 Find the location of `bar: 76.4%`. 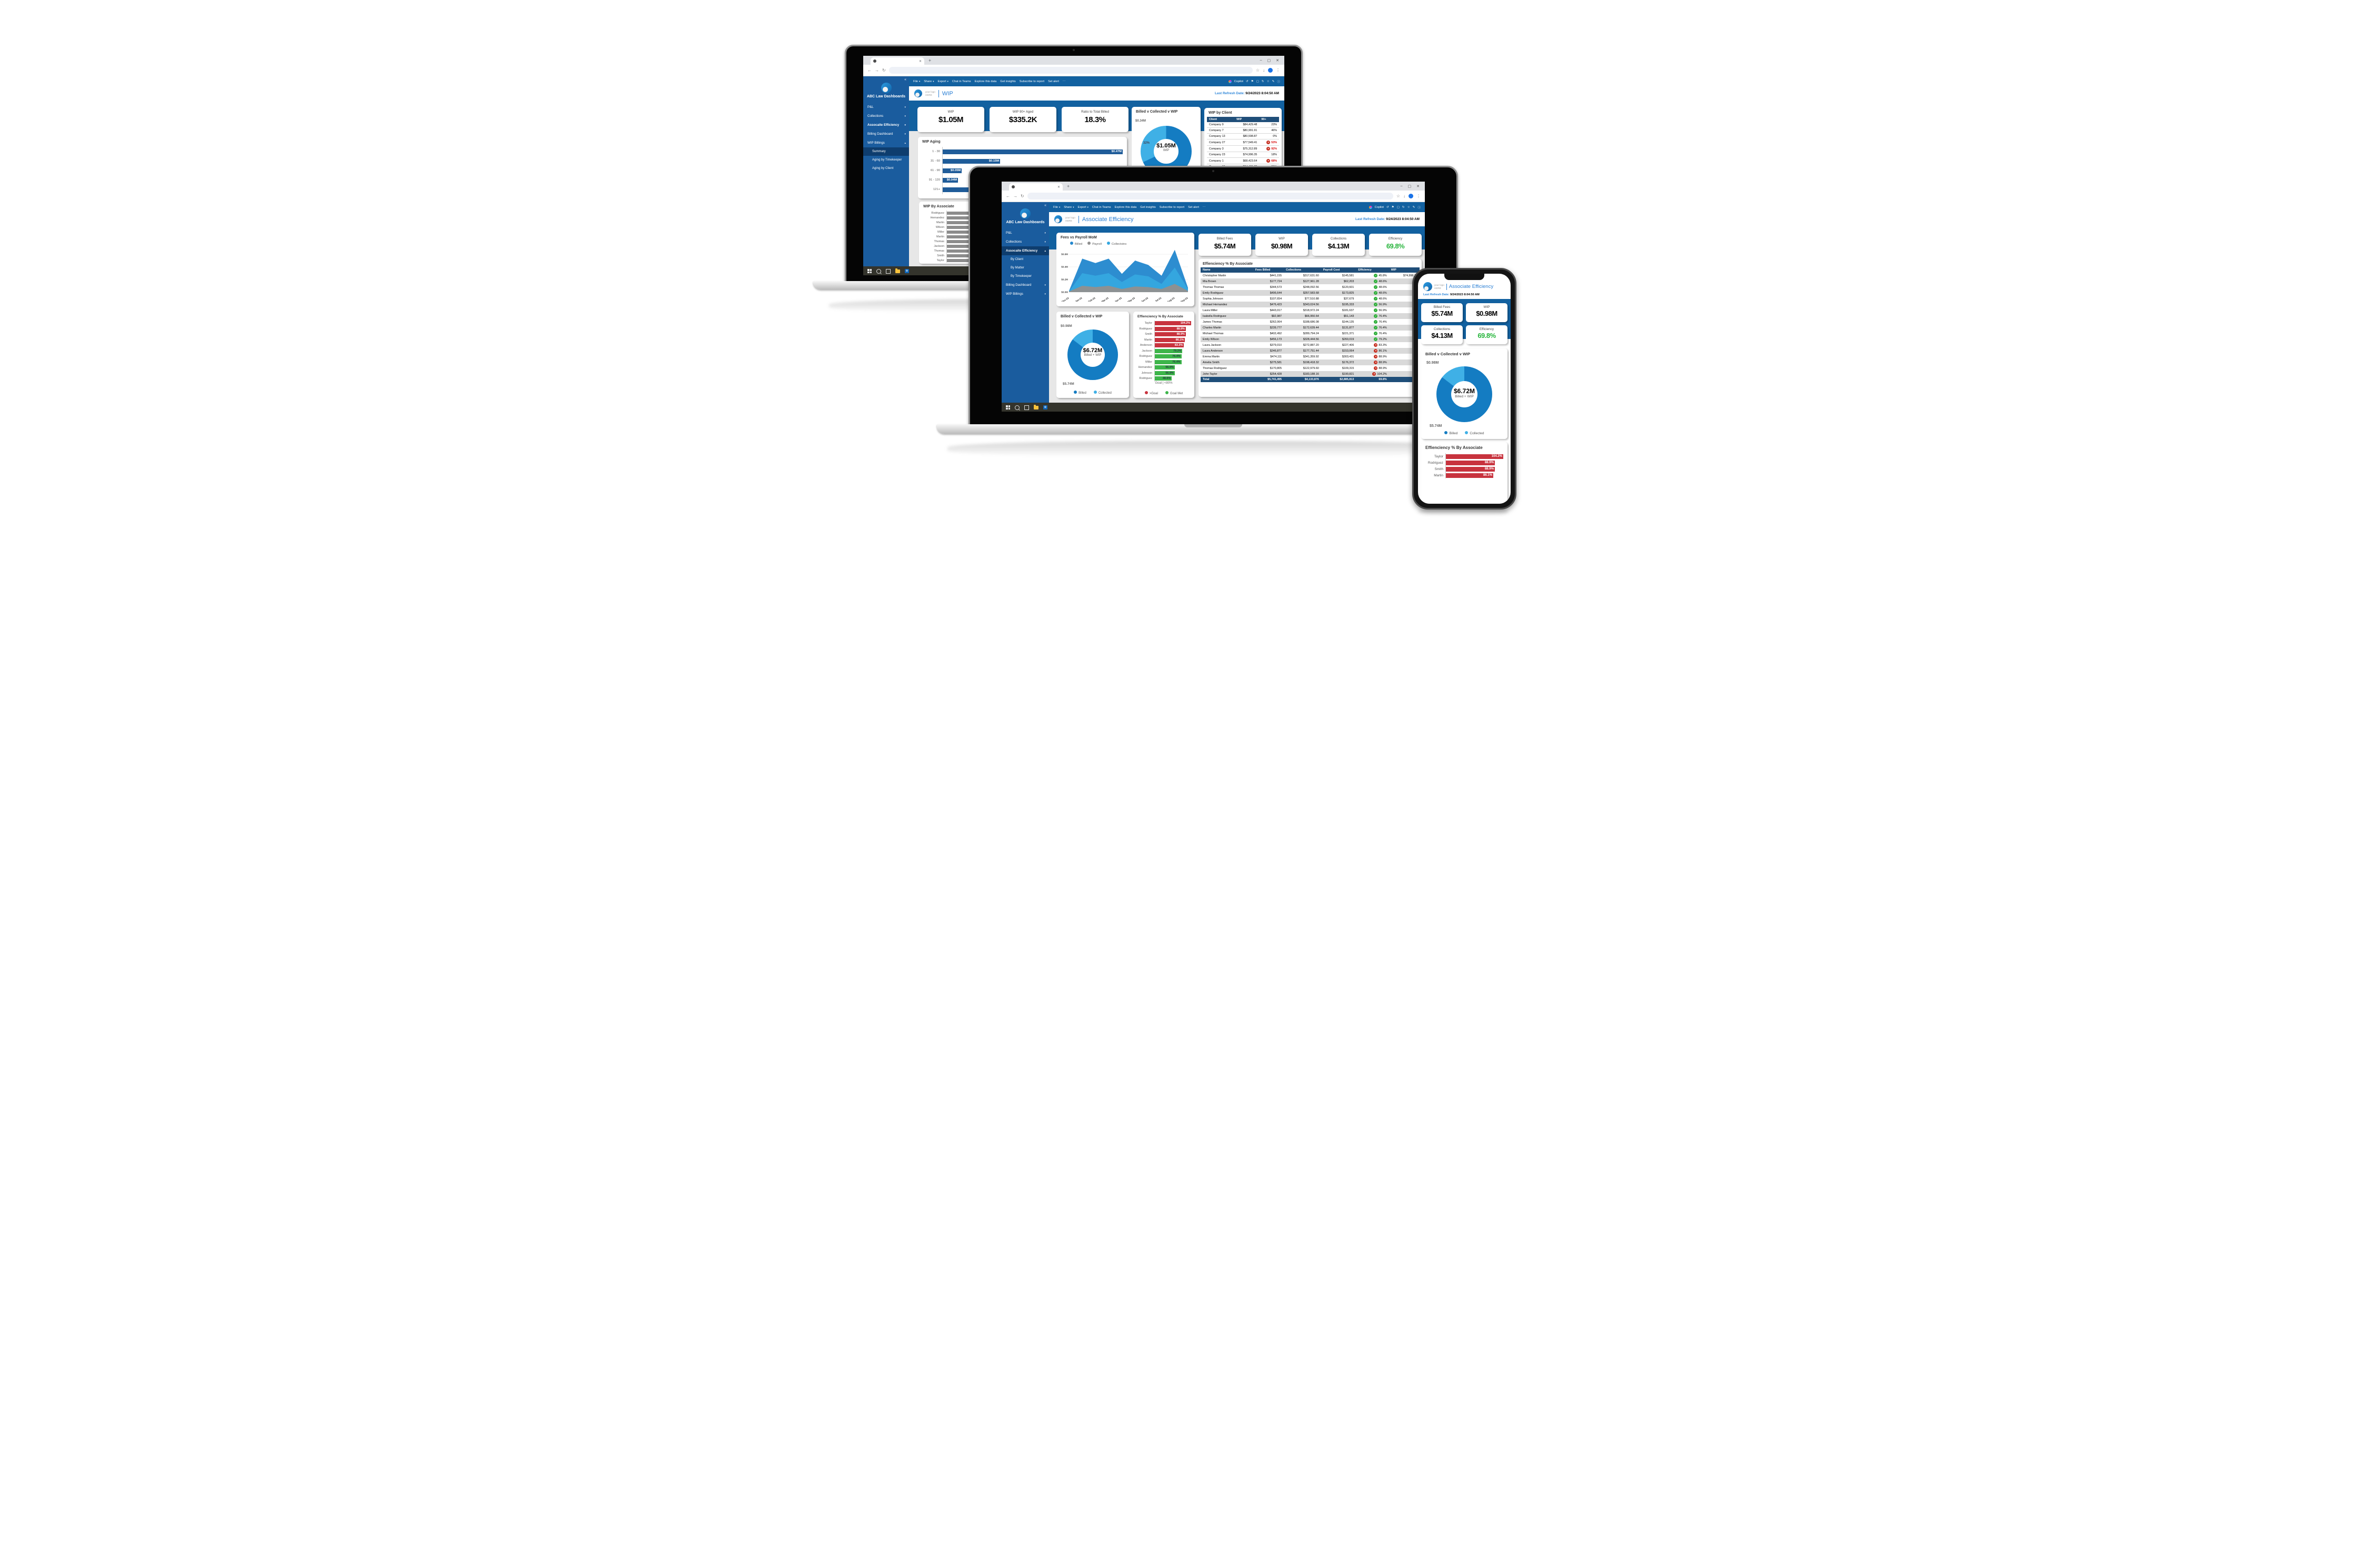

bar: 76.4% is located at coordinates (1168, 356).